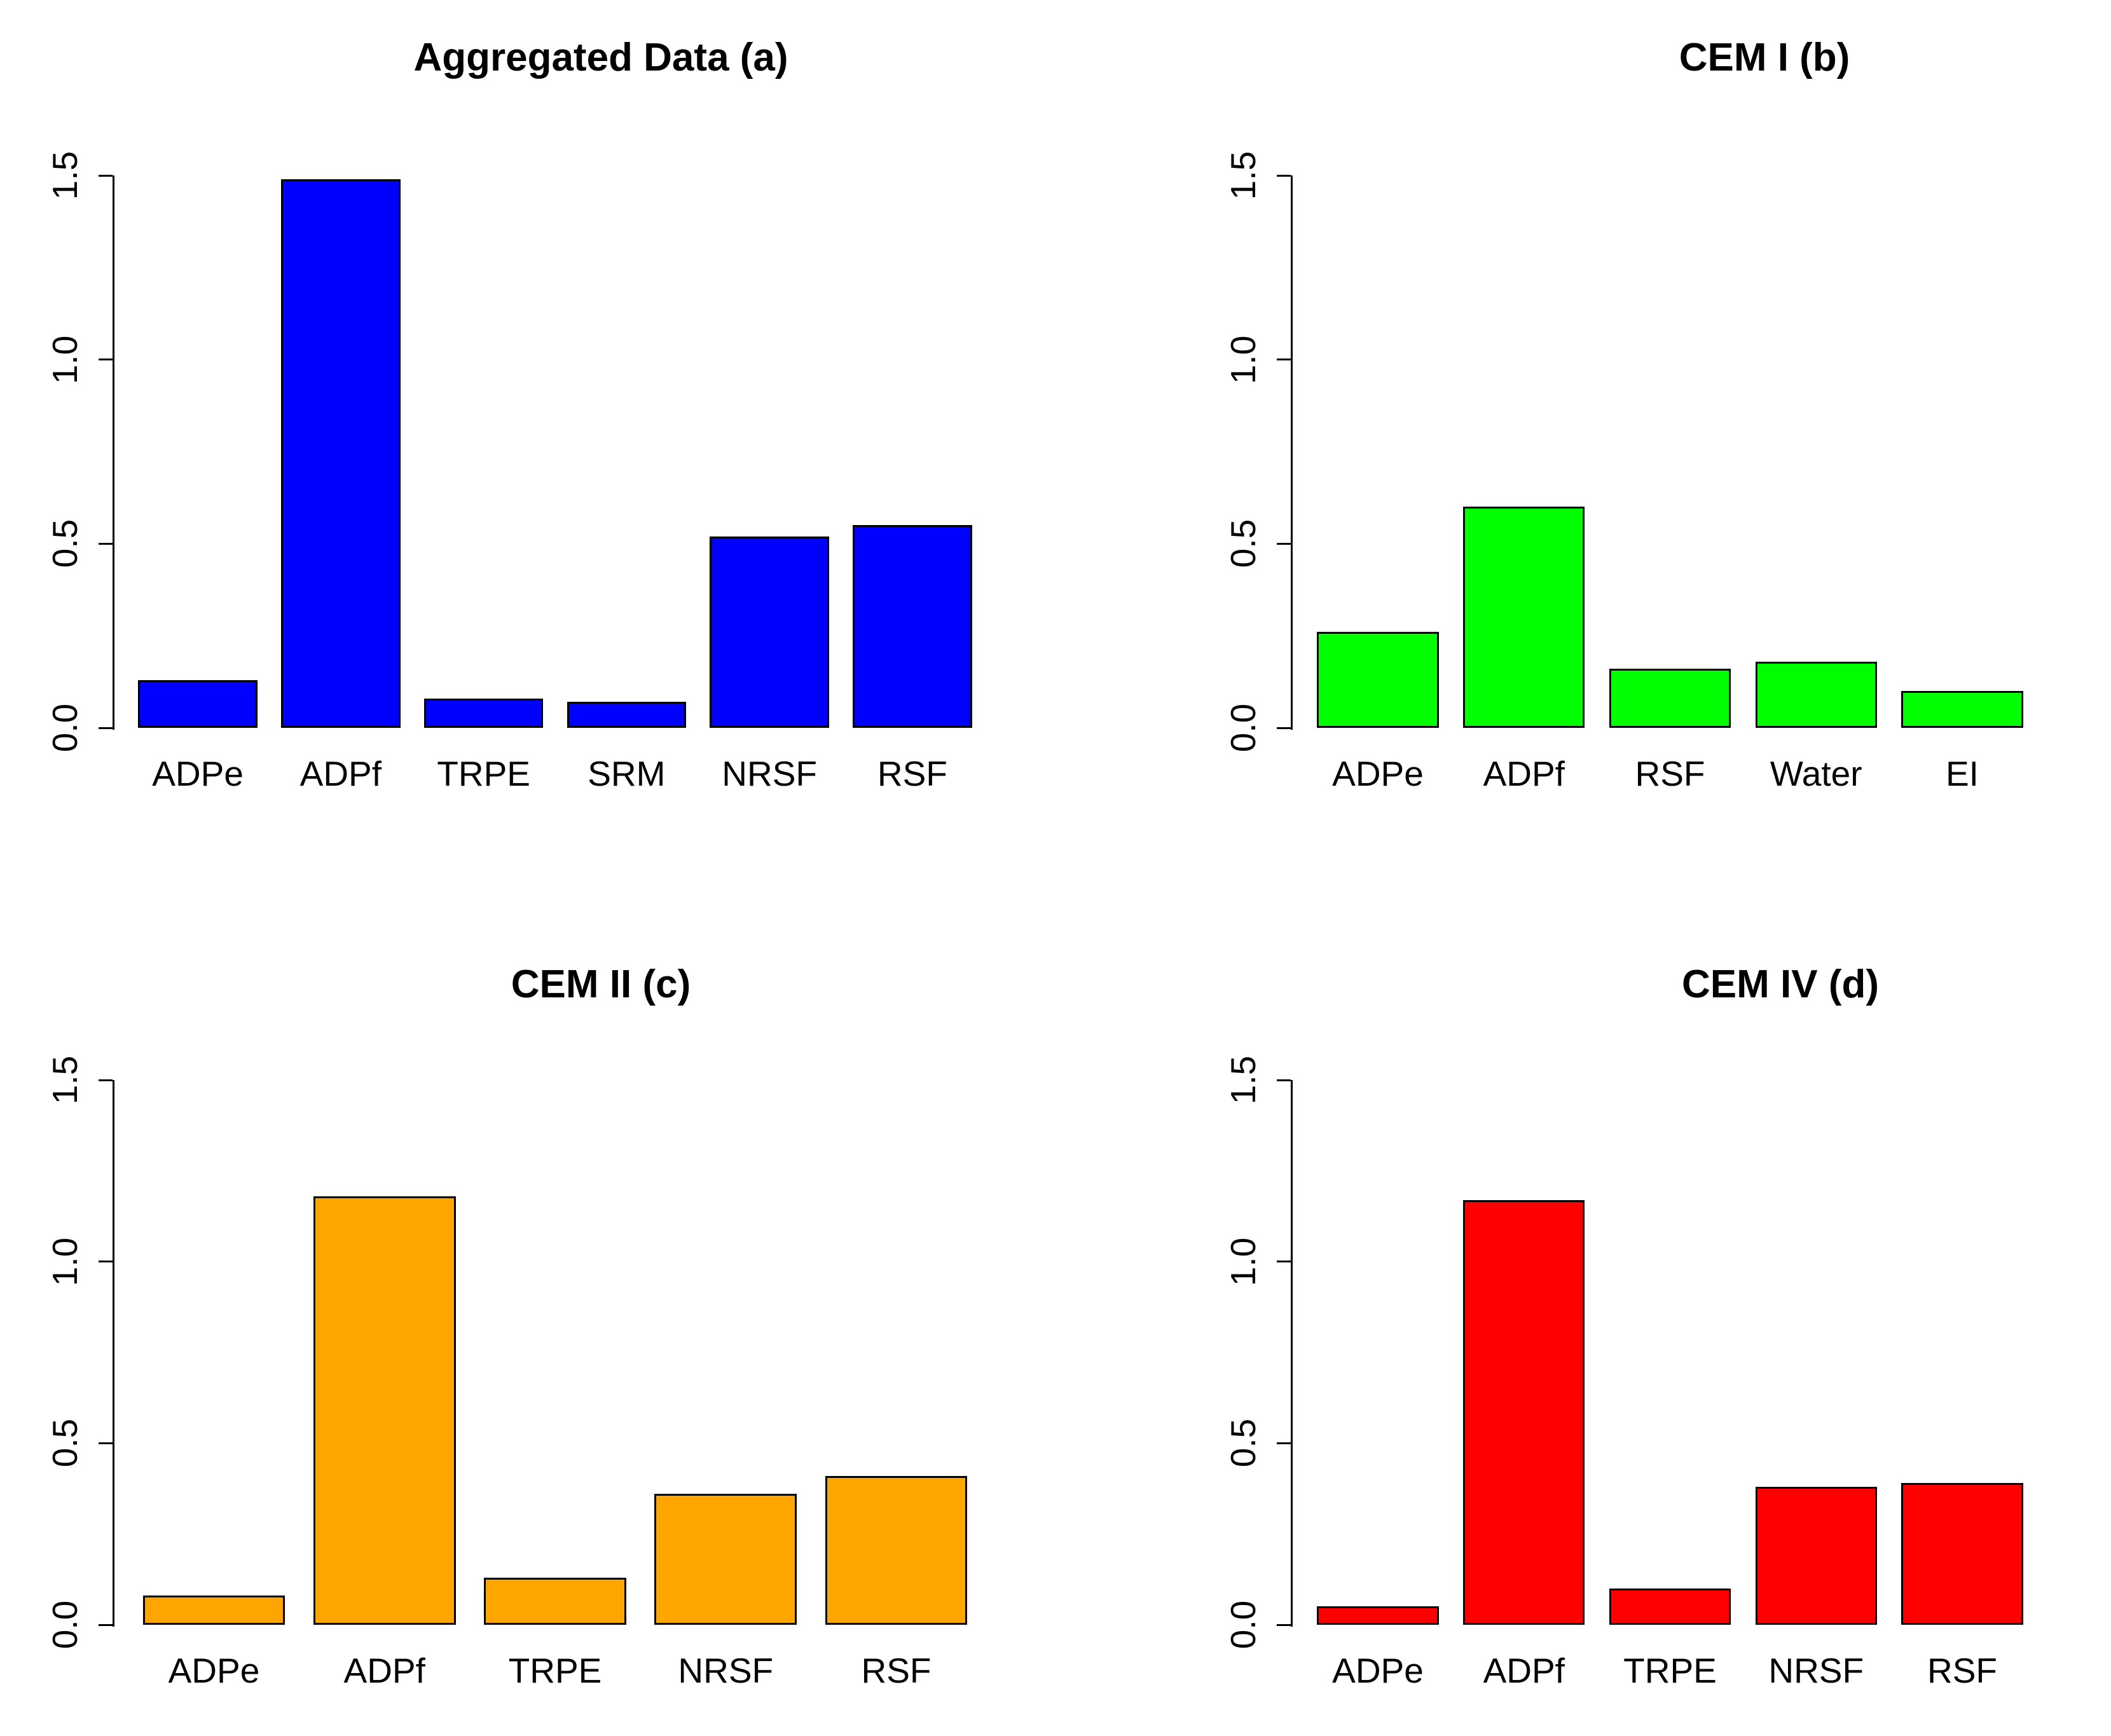 The height and width of the screenshot is (1736, 2111). Describe the element at coordinates (1962, 709) in the screenshot. I see `bar-ei` at that location.